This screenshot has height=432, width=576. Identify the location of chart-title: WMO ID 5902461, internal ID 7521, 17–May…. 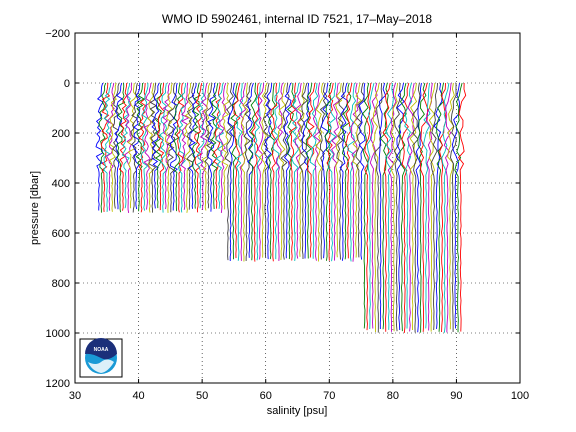
(297, 19).